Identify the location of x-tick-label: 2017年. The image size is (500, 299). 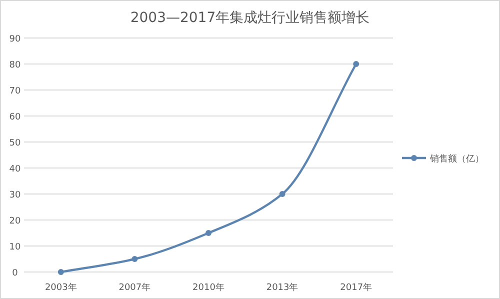
(356, 287).